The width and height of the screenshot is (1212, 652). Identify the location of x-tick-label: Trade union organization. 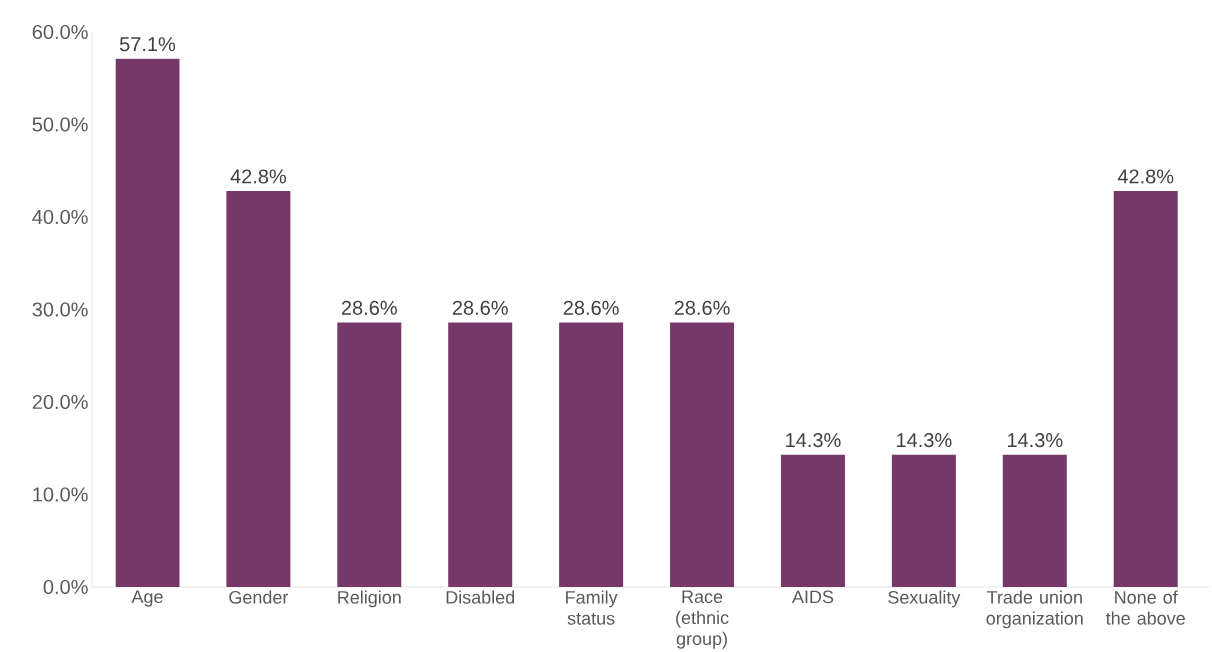
(1034, 609).